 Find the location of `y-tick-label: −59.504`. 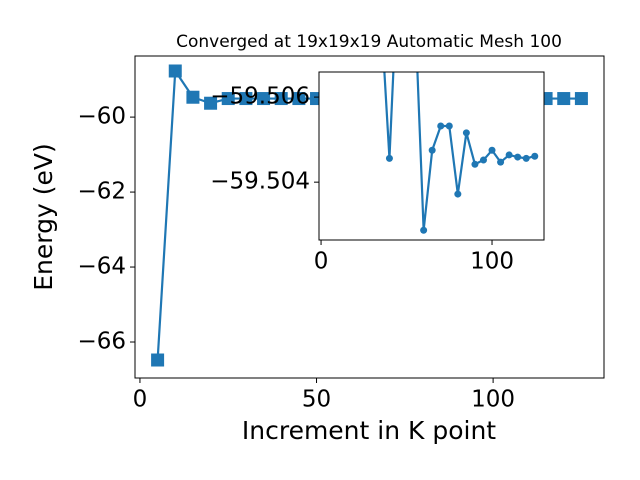

y-tick-label: −59.504 is located at coordinates (260, 182).